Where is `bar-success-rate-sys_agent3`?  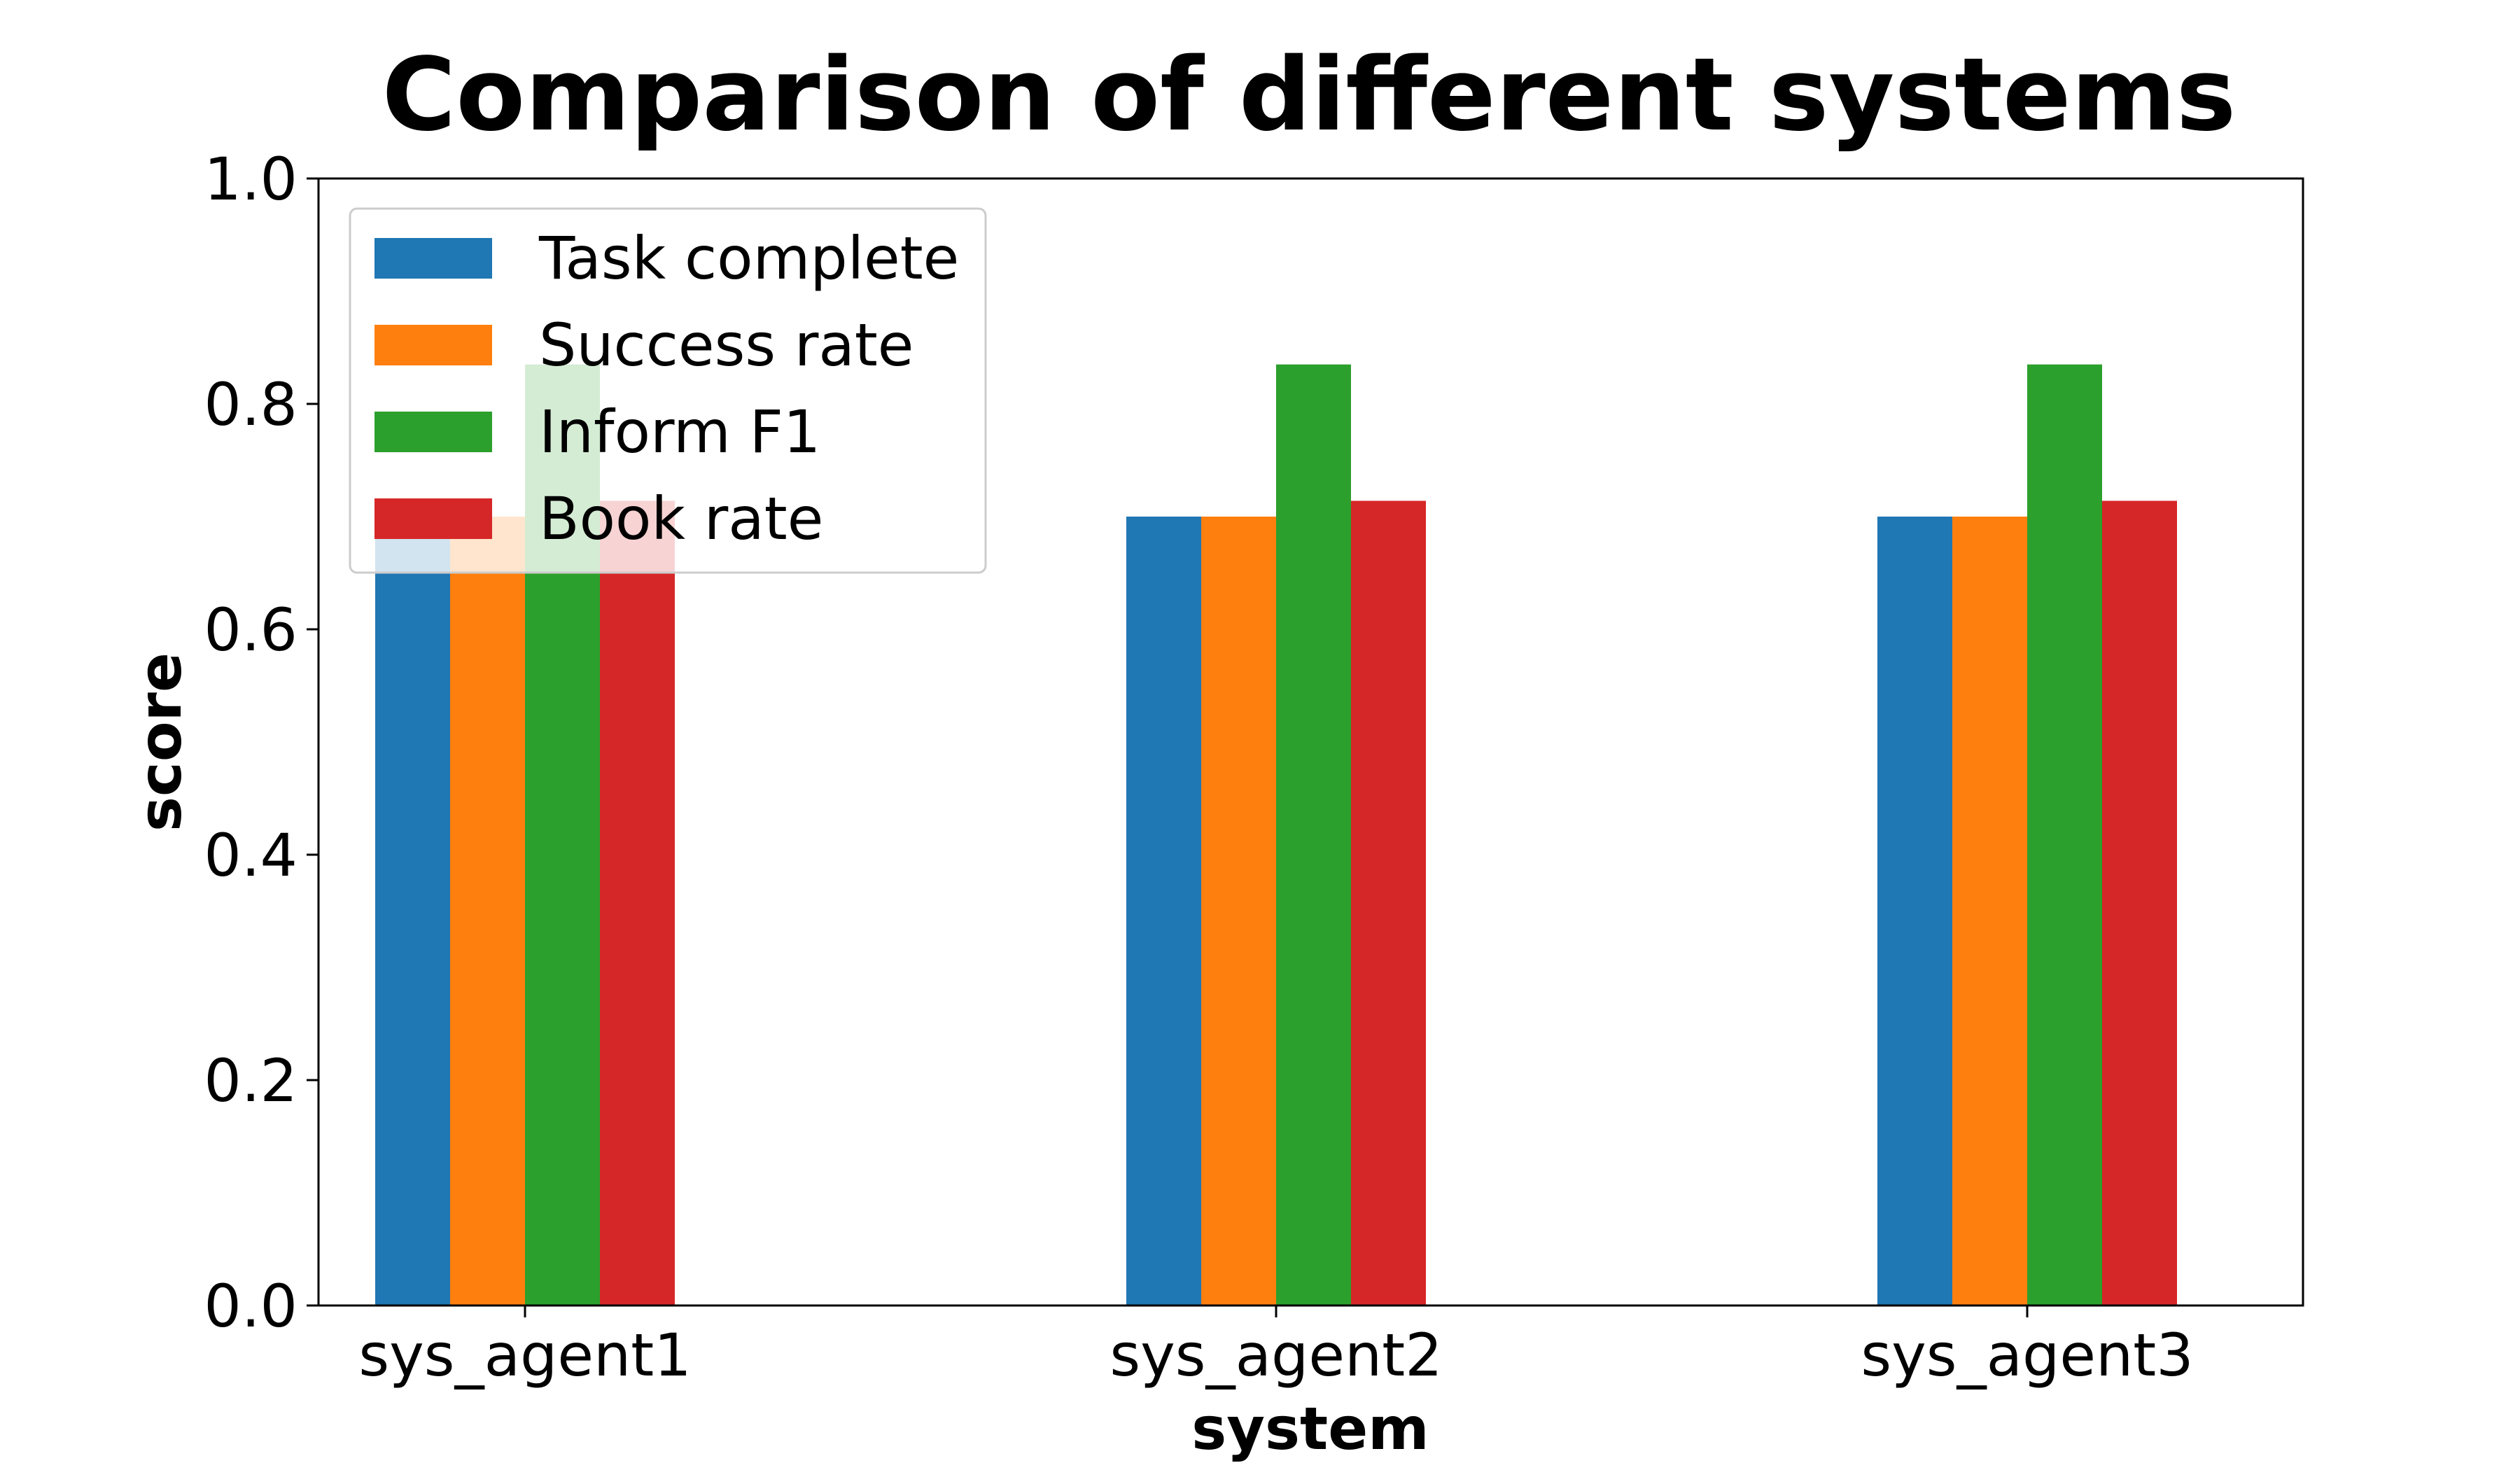
bar-success-rate-sys_agent3 is located at coordinates (1989, 911).